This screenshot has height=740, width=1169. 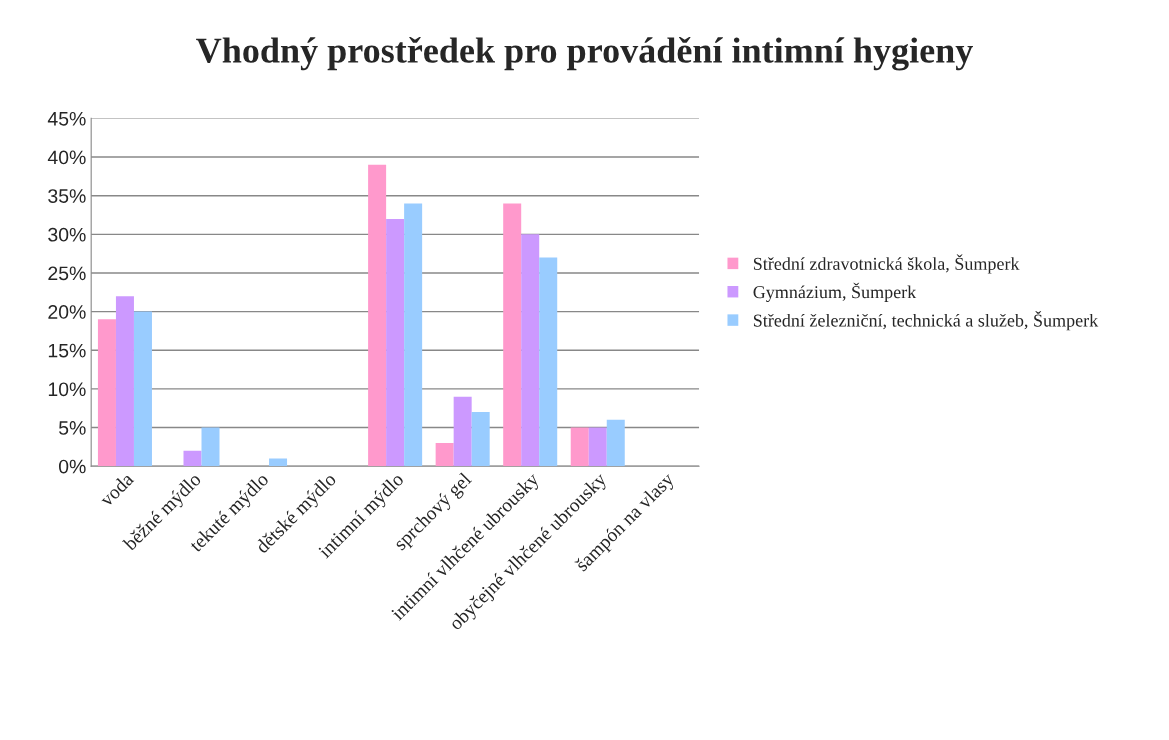 What do you see at coordinates (72, 466) in the screenshot?
I see `y-tick-label: 0%` at bounding box center [72, 466].